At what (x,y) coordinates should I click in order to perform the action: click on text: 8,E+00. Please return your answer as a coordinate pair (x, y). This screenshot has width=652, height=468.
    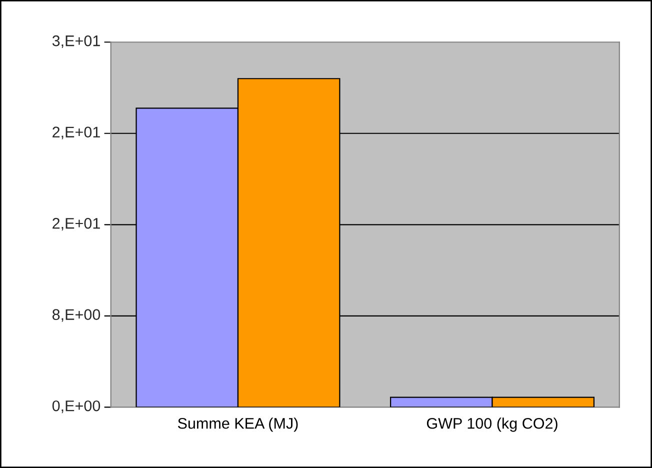
    Looking at the image, I should click on (76, 315).